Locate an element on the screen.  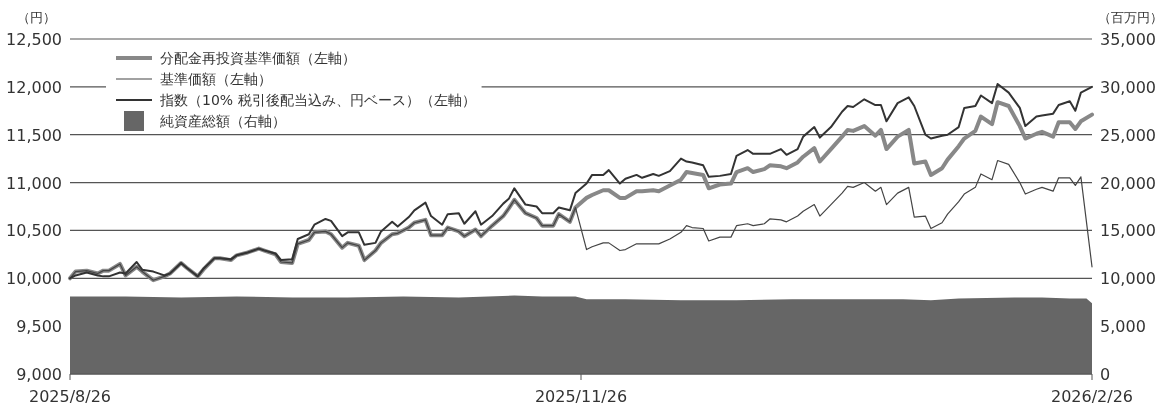
legend-label: 指数（10% 税引後配当込み、円ベース）（左軸） is located at coordinates (317, 100).